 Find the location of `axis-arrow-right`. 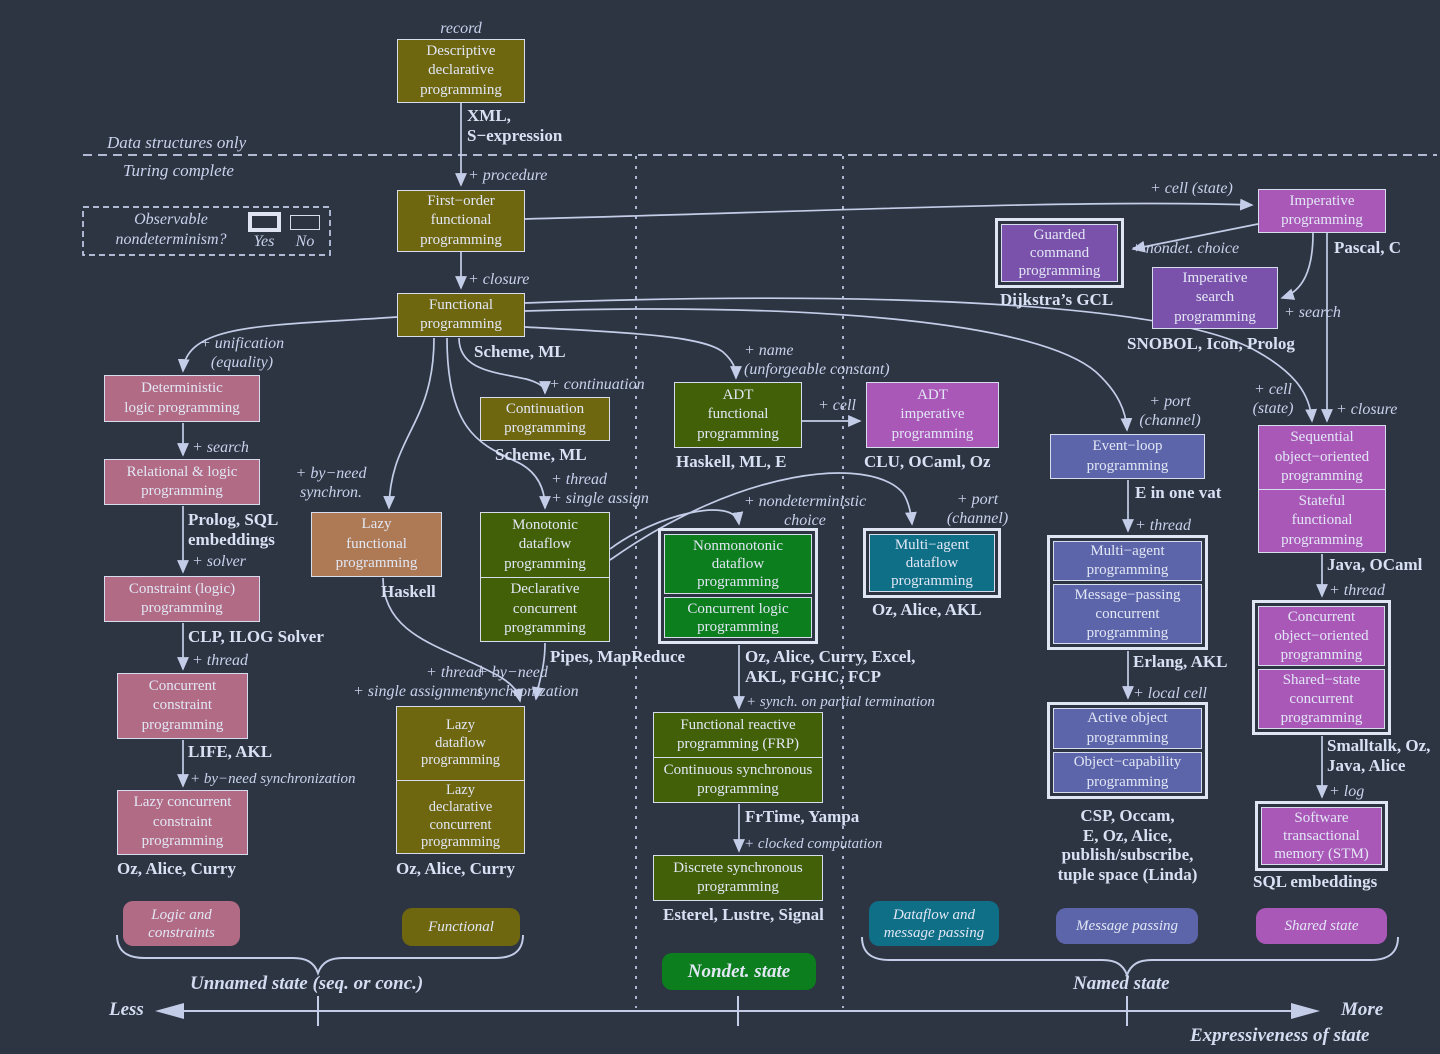

axis-arrow-right is located at coordinates (1305, 1011).